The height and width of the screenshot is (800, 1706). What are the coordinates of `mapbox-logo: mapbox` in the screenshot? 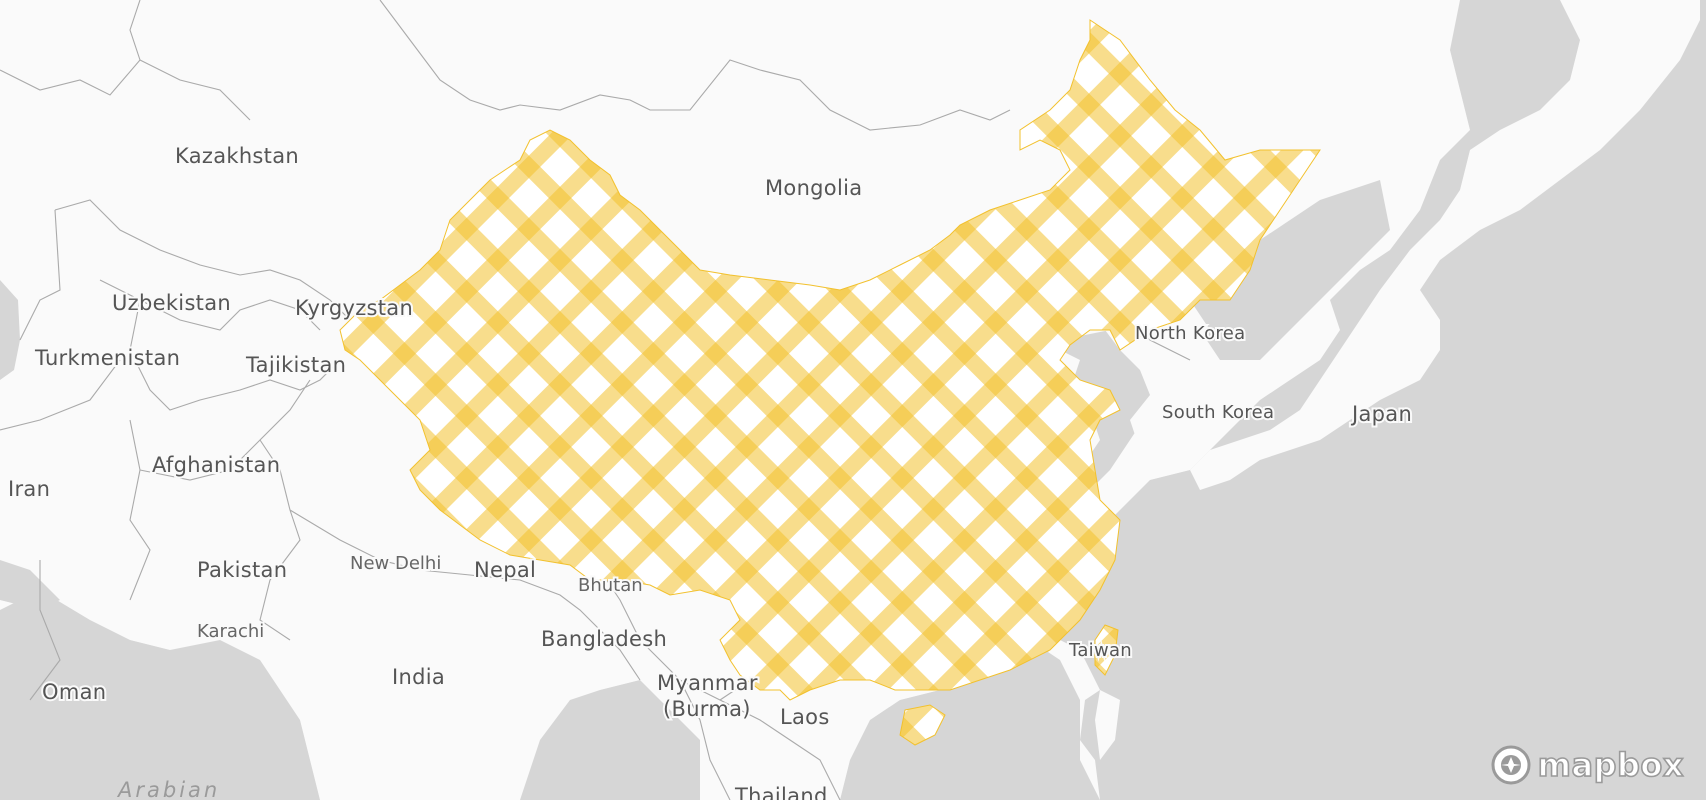 It's located at (1587, 765).